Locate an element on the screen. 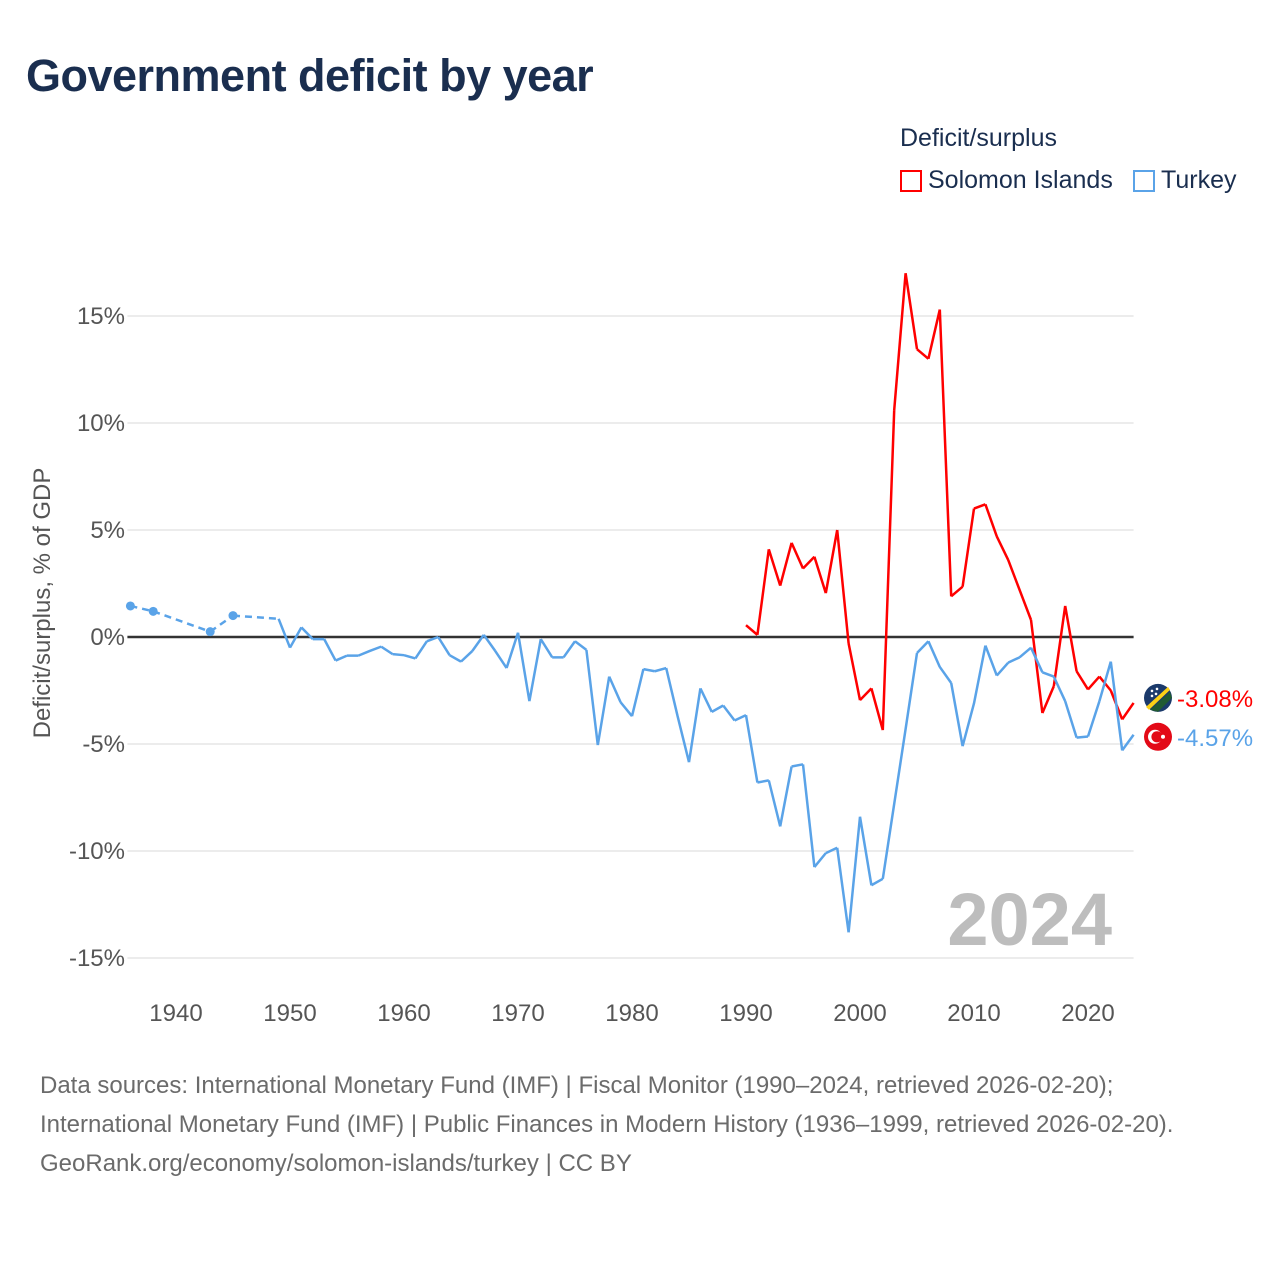  year-watermark: 2024 is located at coordinates (1029, 919).